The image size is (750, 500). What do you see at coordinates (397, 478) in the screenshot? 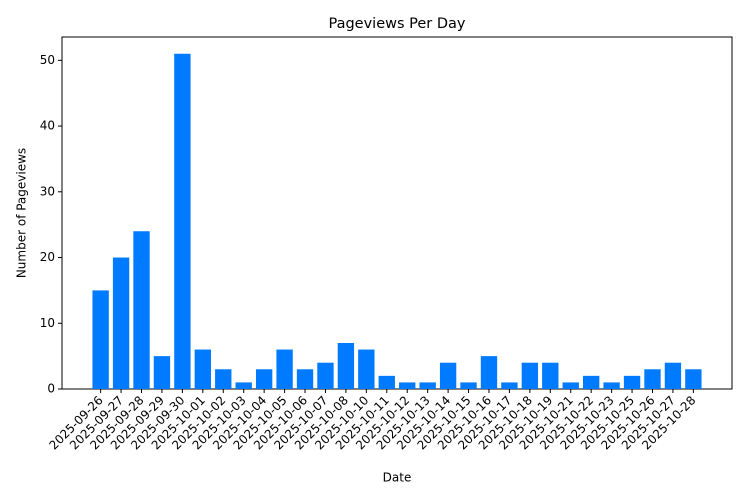
I see `x-axis-label: Date` at bounding box center [397, 478].